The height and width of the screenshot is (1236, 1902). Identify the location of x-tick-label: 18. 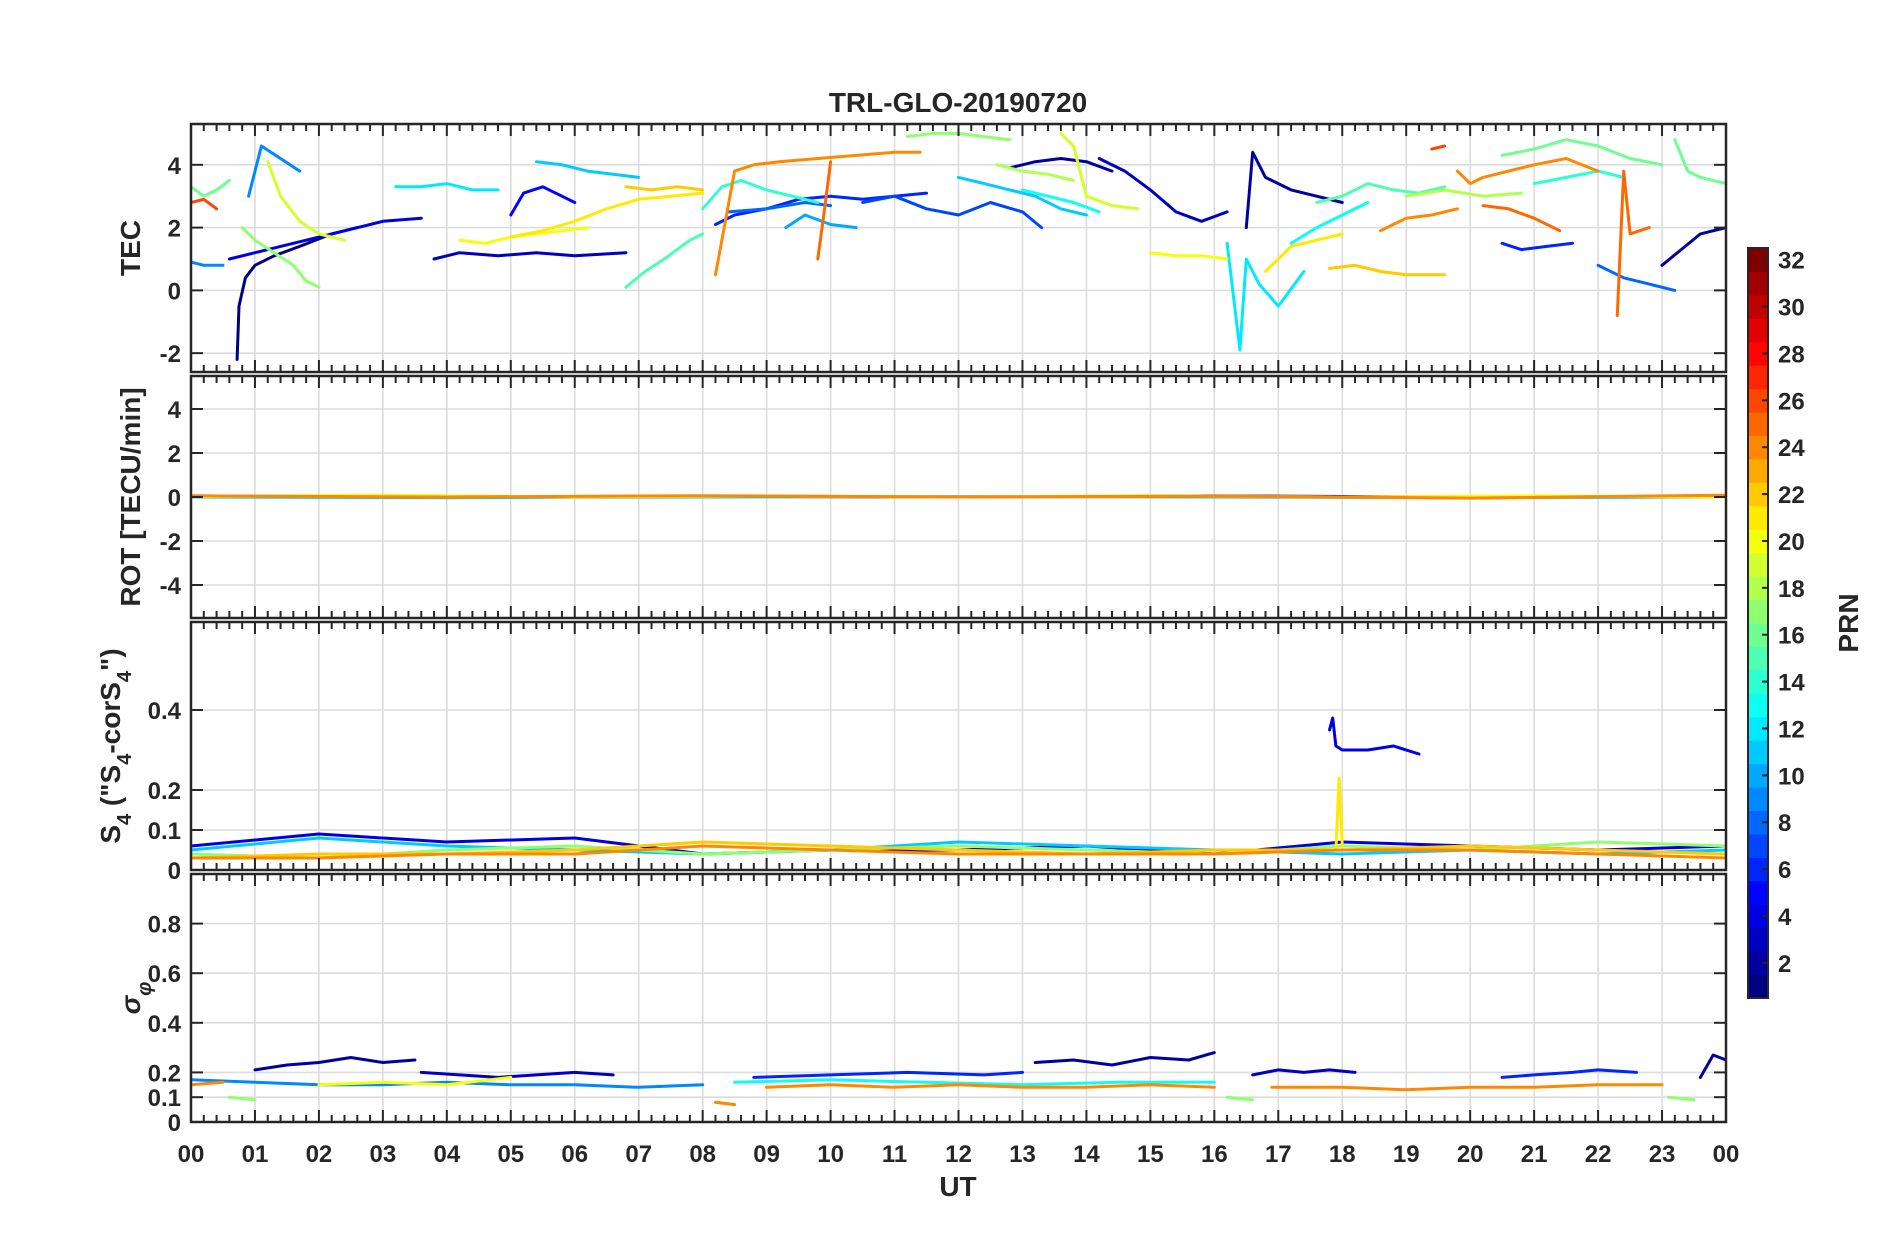
(1342, 1154).